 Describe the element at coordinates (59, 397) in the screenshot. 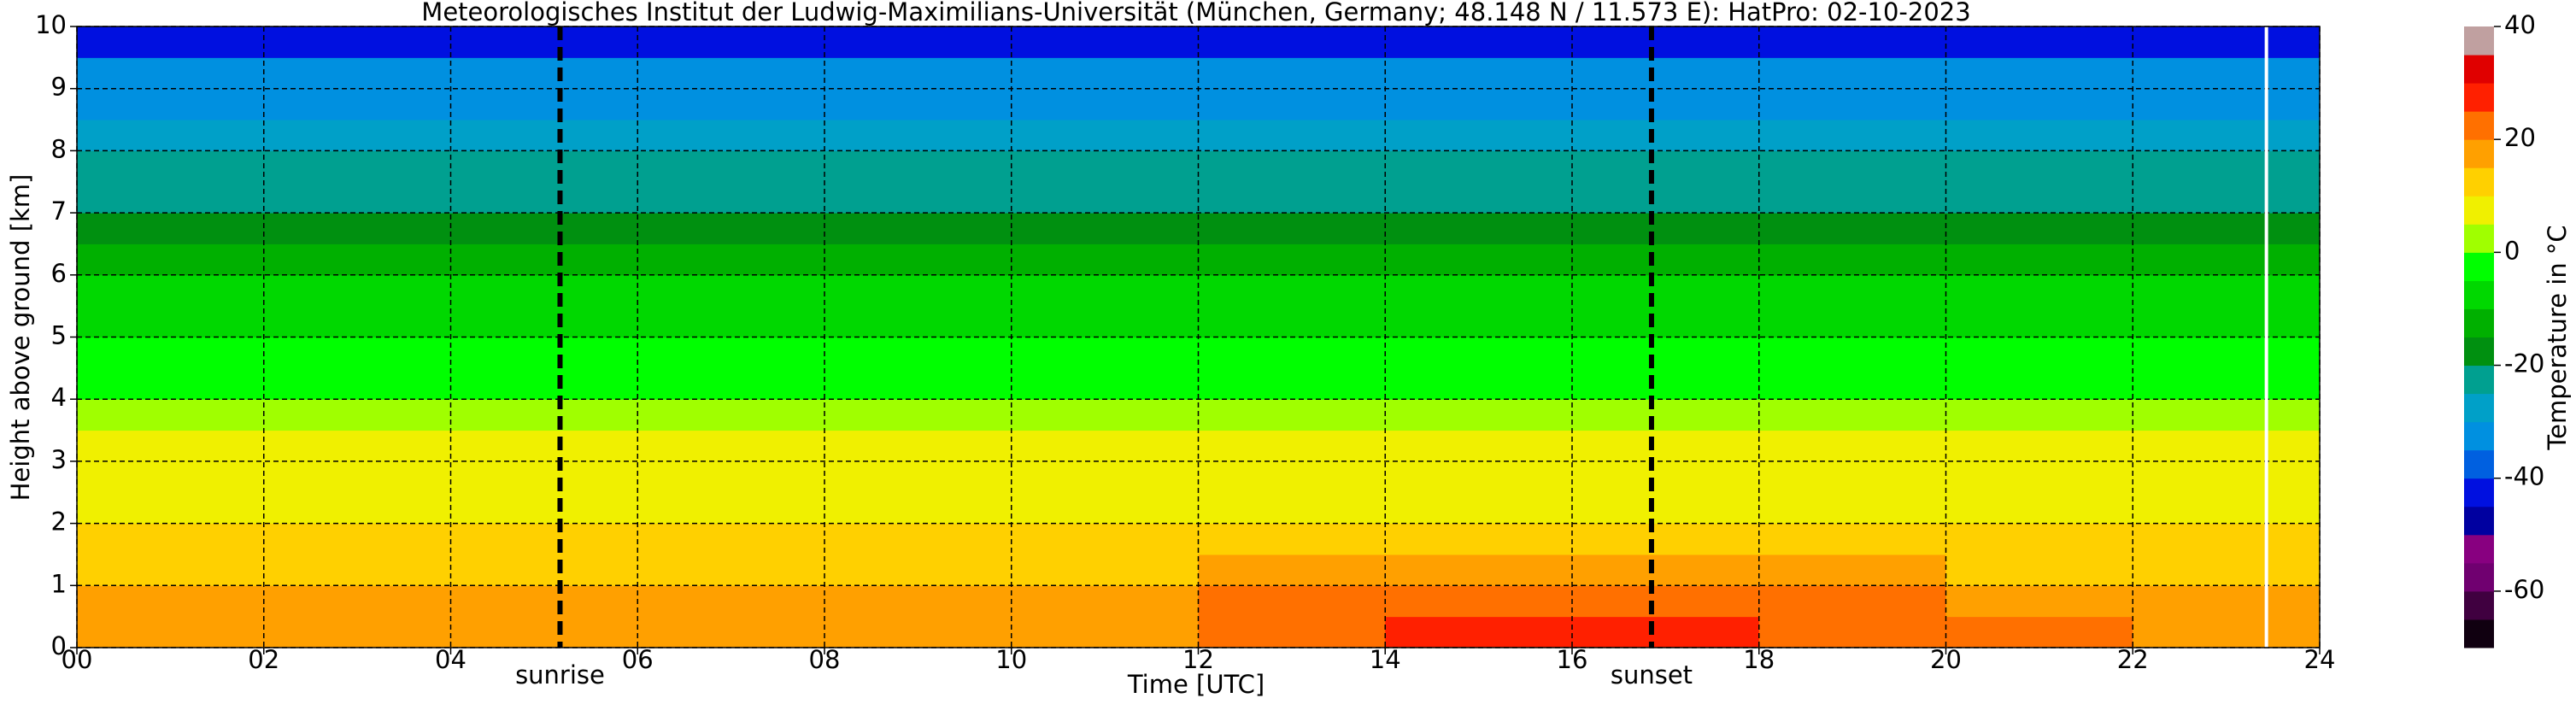

I see `y-tick-label: 4` at that location.